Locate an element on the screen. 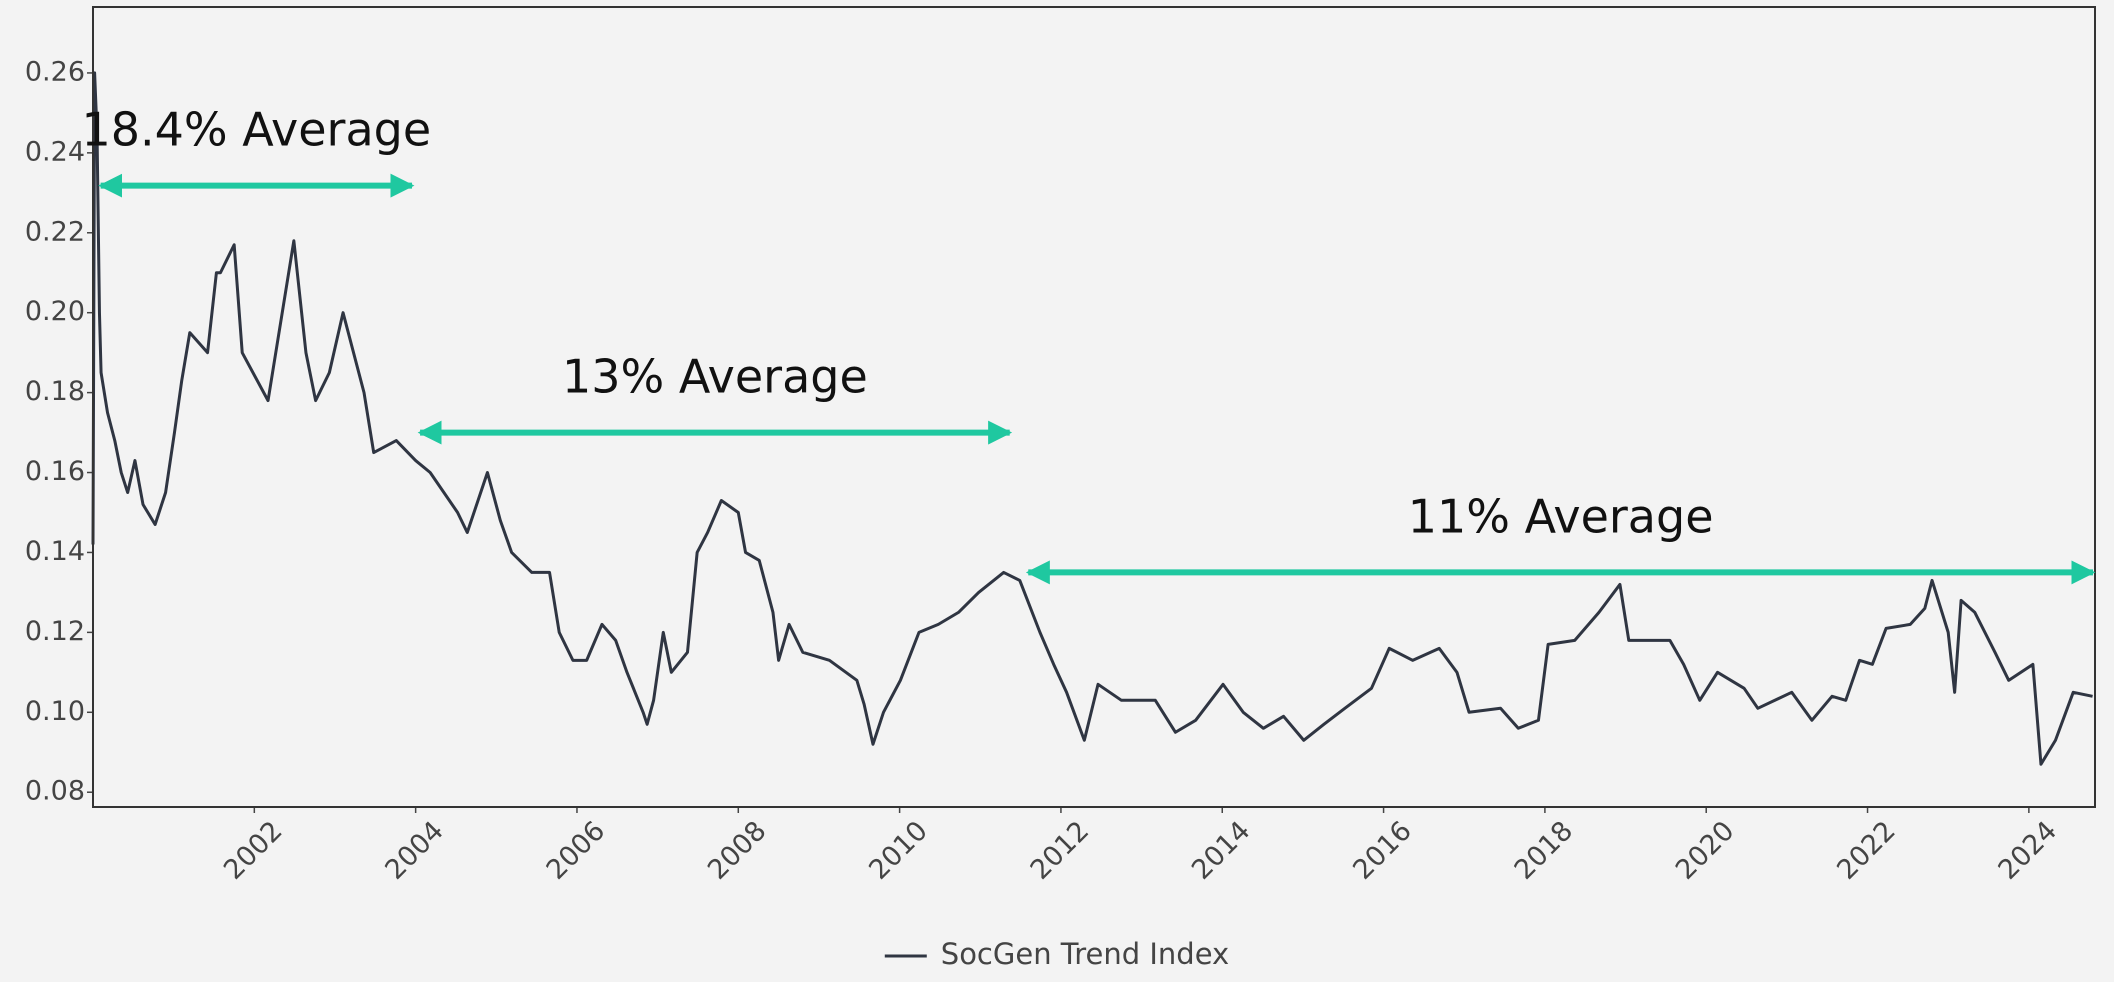 The image size is (2114, 982). y-tick-label: 0.18 is located at coordinates (55, 391).